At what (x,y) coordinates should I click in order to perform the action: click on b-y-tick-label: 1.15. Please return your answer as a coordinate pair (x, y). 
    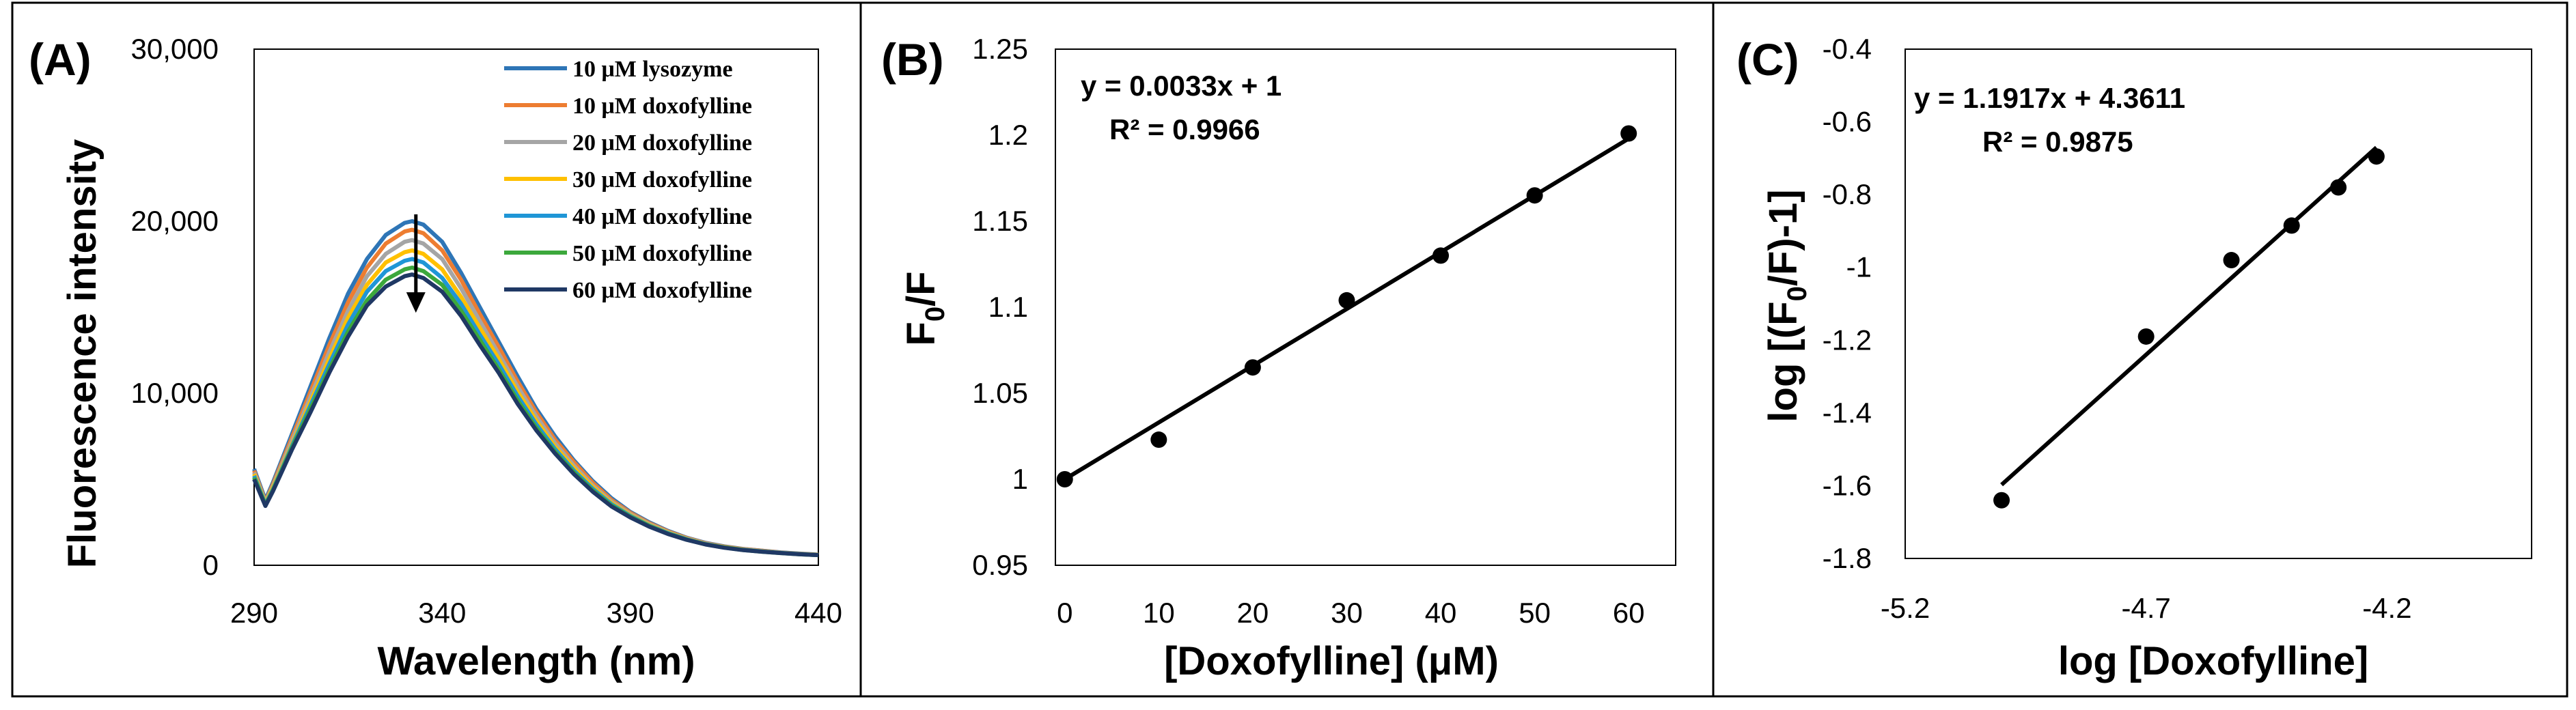
    Looking at the image, I should click on (1000, 221).